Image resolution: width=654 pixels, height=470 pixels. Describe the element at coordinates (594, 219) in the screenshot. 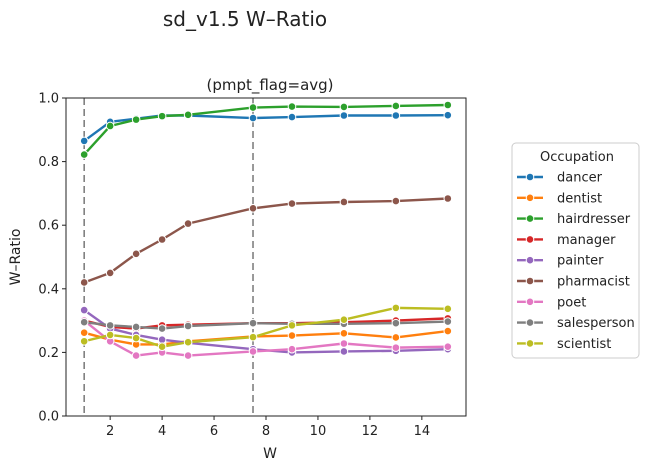

I see `legend-label: hairdresser` at that location.